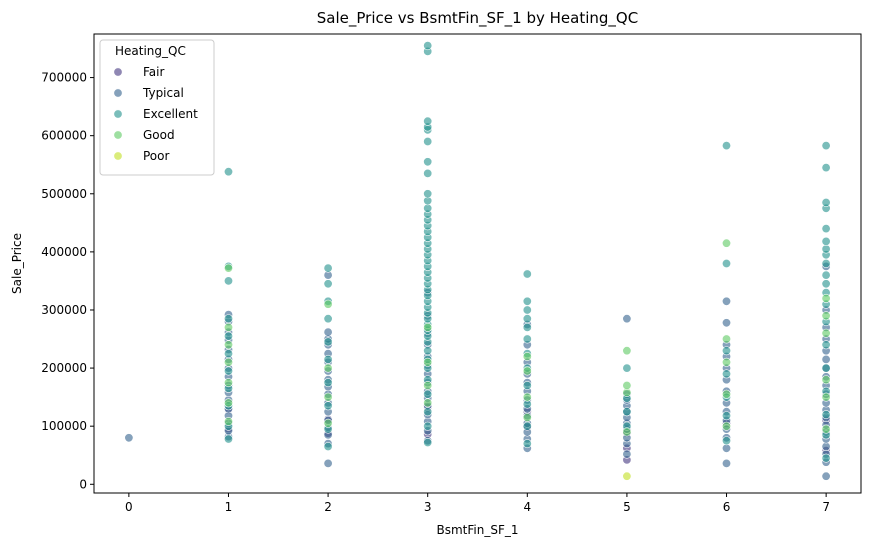  I want to click on y-tick-label: 100000, so click(64, 426).